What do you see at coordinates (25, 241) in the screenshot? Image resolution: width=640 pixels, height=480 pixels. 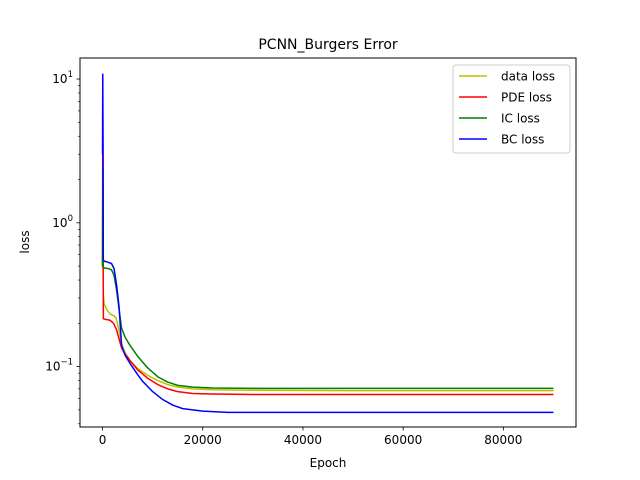 I see `y-axis-label: loss` at bounding box center [25, 241].